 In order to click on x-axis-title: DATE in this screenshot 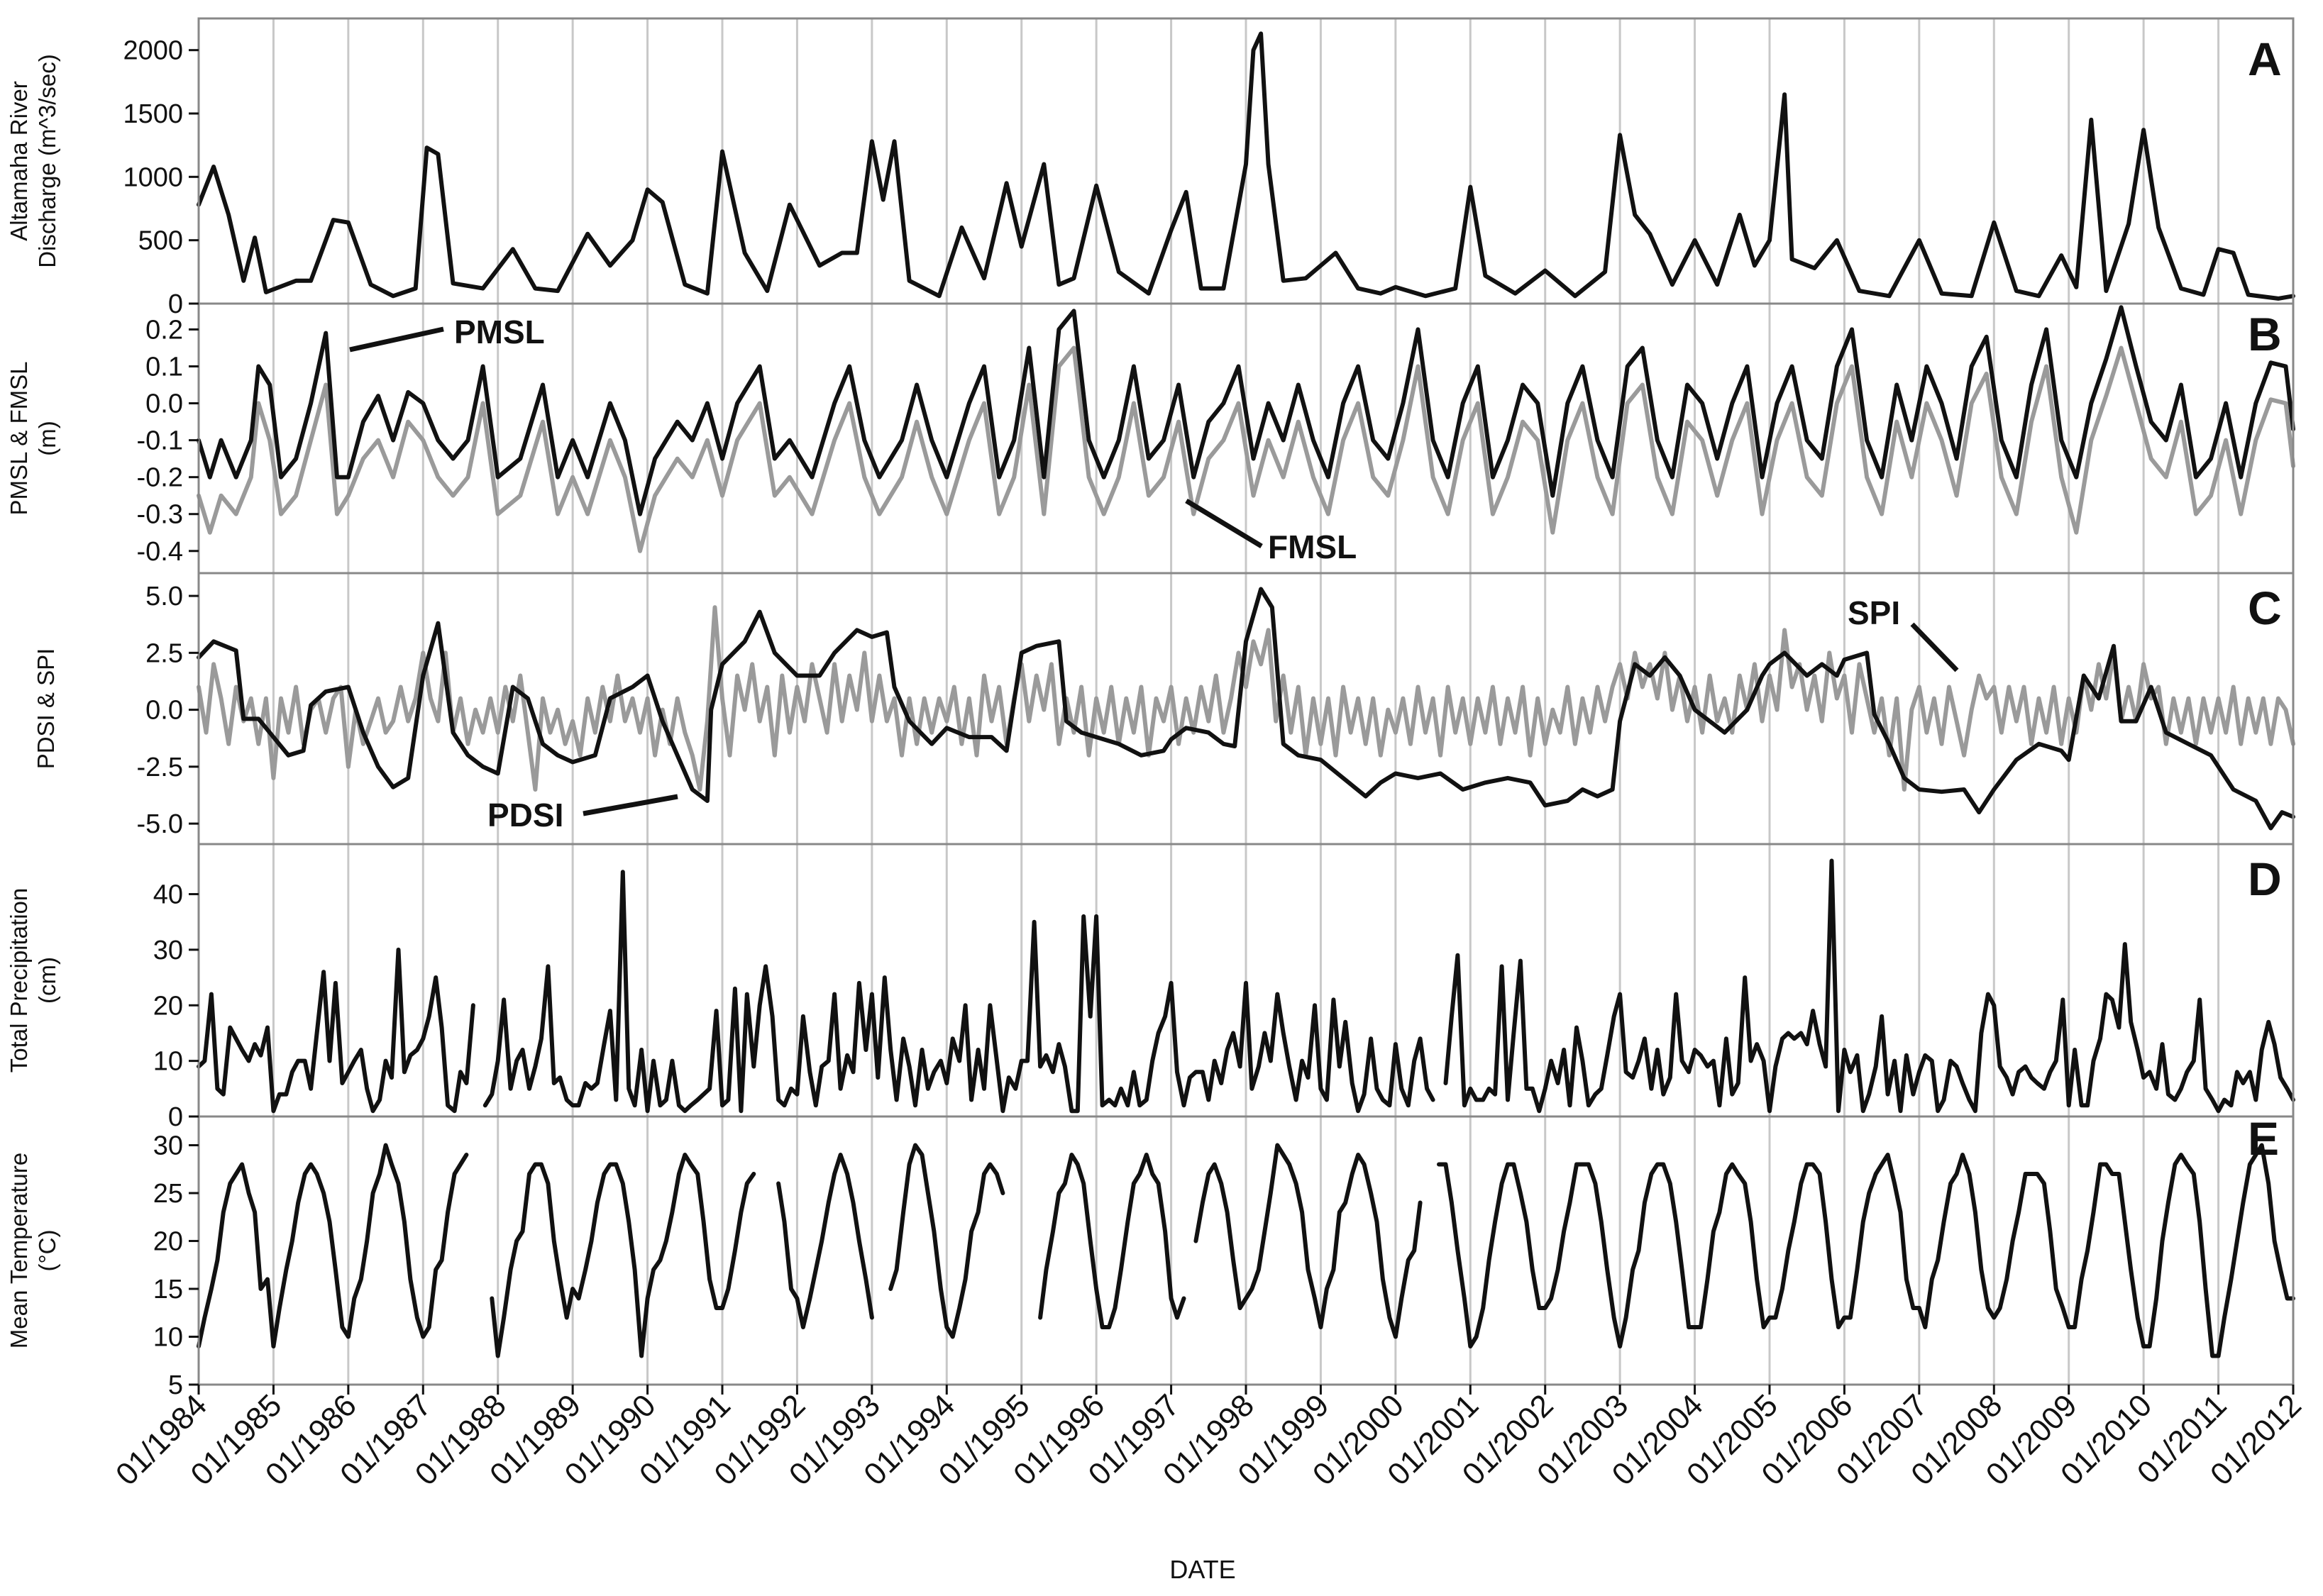, I will do `click(1202, 1570)`.